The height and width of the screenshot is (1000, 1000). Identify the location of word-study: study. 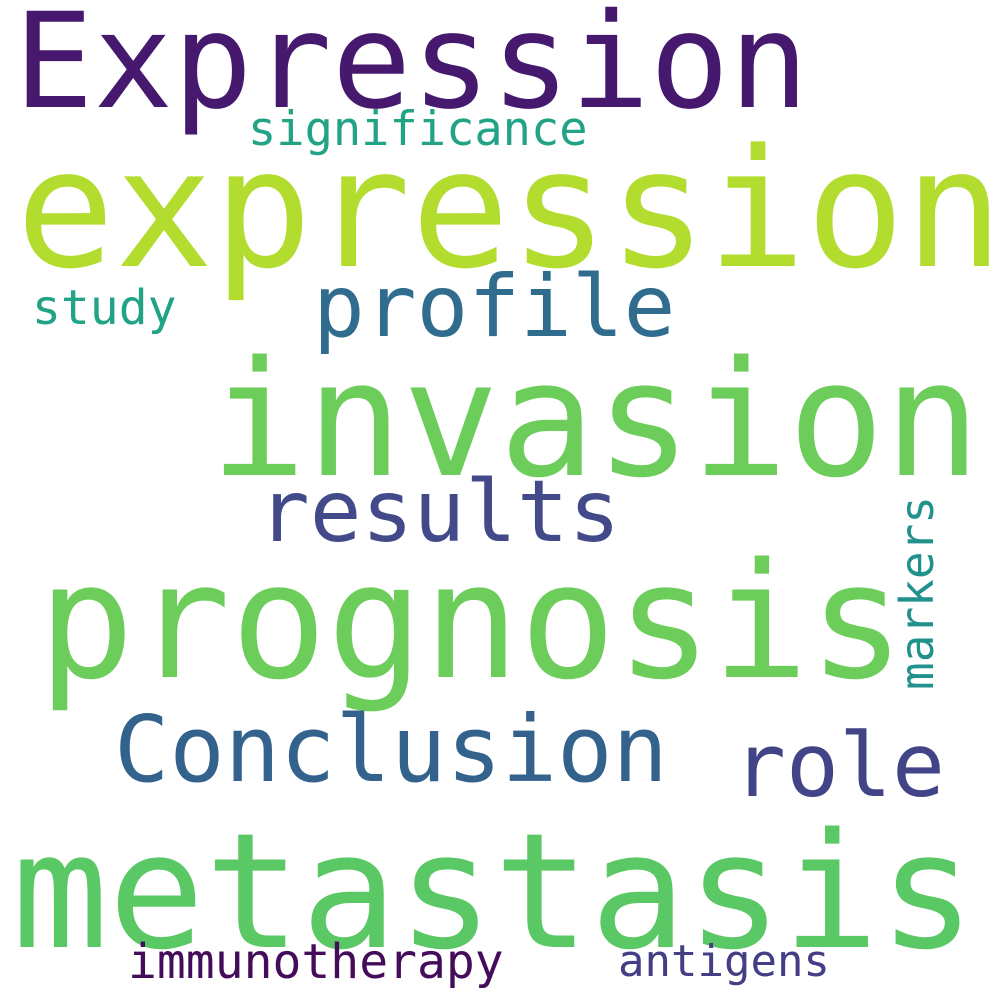
(104, 308).